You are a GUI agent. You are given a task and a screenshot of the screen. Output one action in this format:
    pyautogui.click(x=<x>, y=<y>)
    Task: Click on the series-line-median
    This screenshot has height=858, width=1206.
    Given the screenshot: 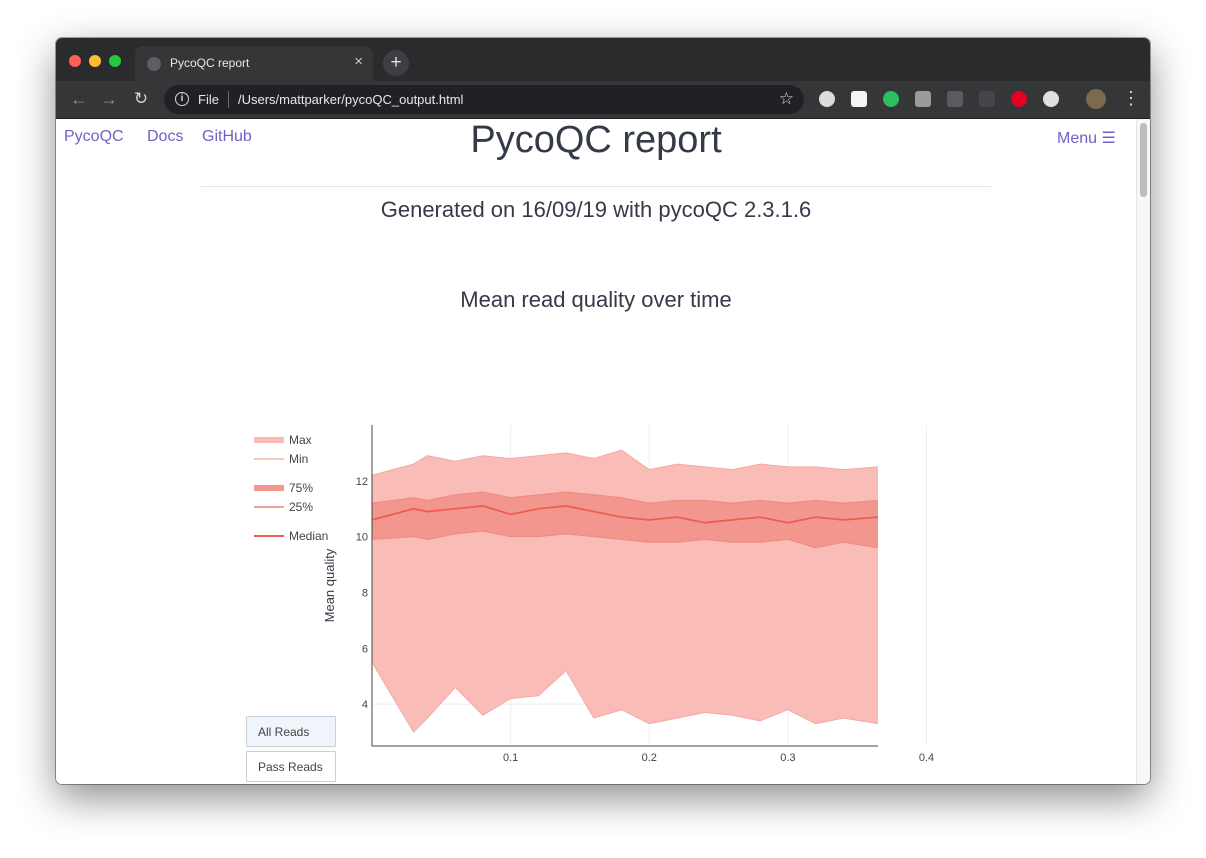 What is the action you would take?
    pyautogui.click(x=625, y=514)
    